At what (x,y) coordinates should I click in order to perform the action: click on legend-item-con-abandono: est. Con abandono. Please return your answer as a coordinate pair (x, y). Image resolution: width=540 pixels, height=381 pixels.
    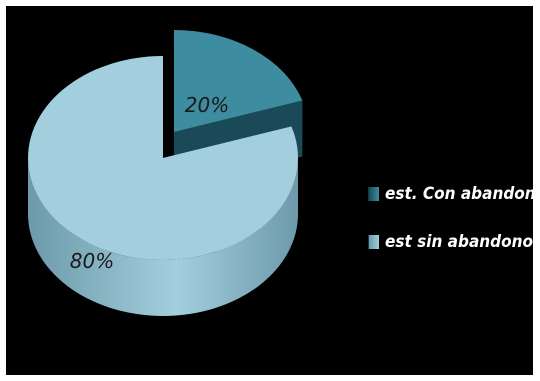
    Looking at the image, I should click on (450, 194).